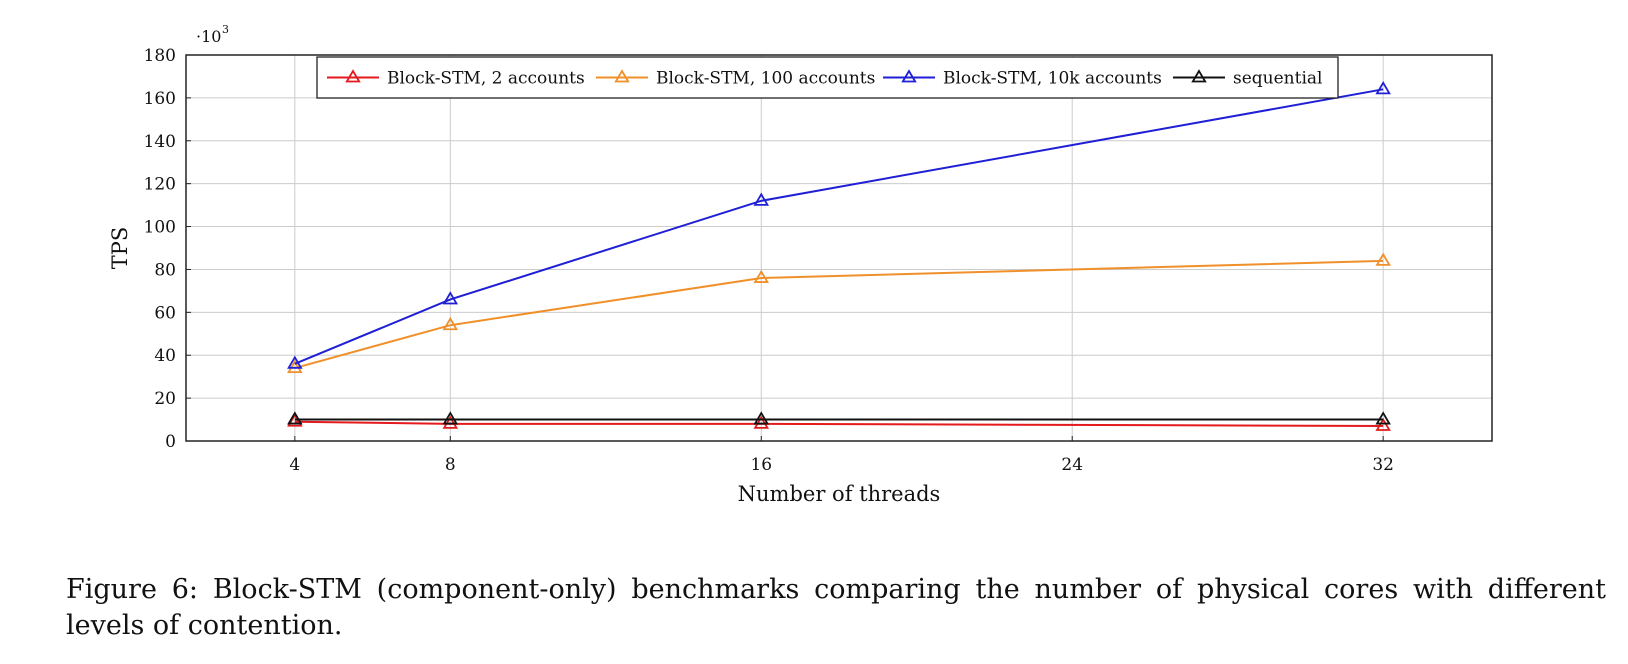 Image resolution: width=1628 pixels, height=664 pixels. Describe the element at coordinates (165, 313) in the screenshot. I see `y-tick-label: 60` at that location.